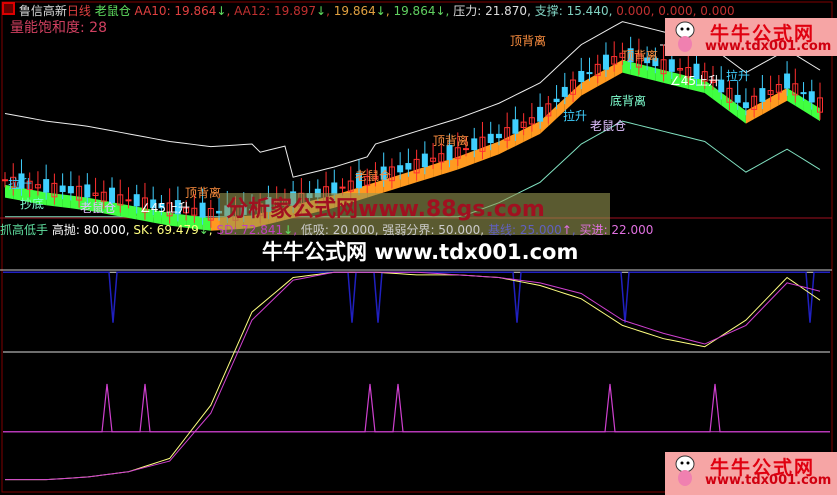 The image size is (837, 495). What do you see at coordinates (8, 8) in the screenshot?
I see `menu-icon` at bounding box center [8, 8].